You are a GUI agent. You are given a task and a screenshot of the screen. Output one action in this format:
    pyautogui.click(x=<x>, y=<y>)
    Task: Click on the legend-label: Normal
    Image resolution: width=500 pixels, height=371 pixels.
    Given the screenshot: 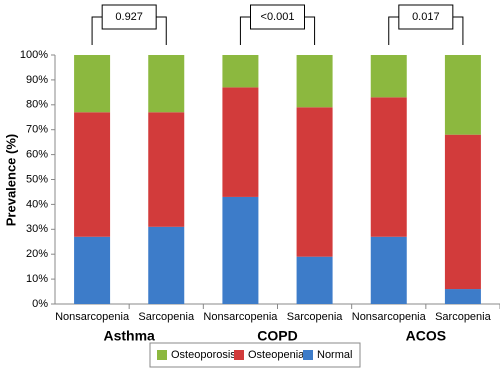 What is the action you would take?
    pyautogui.click(x=334, y=355)
    